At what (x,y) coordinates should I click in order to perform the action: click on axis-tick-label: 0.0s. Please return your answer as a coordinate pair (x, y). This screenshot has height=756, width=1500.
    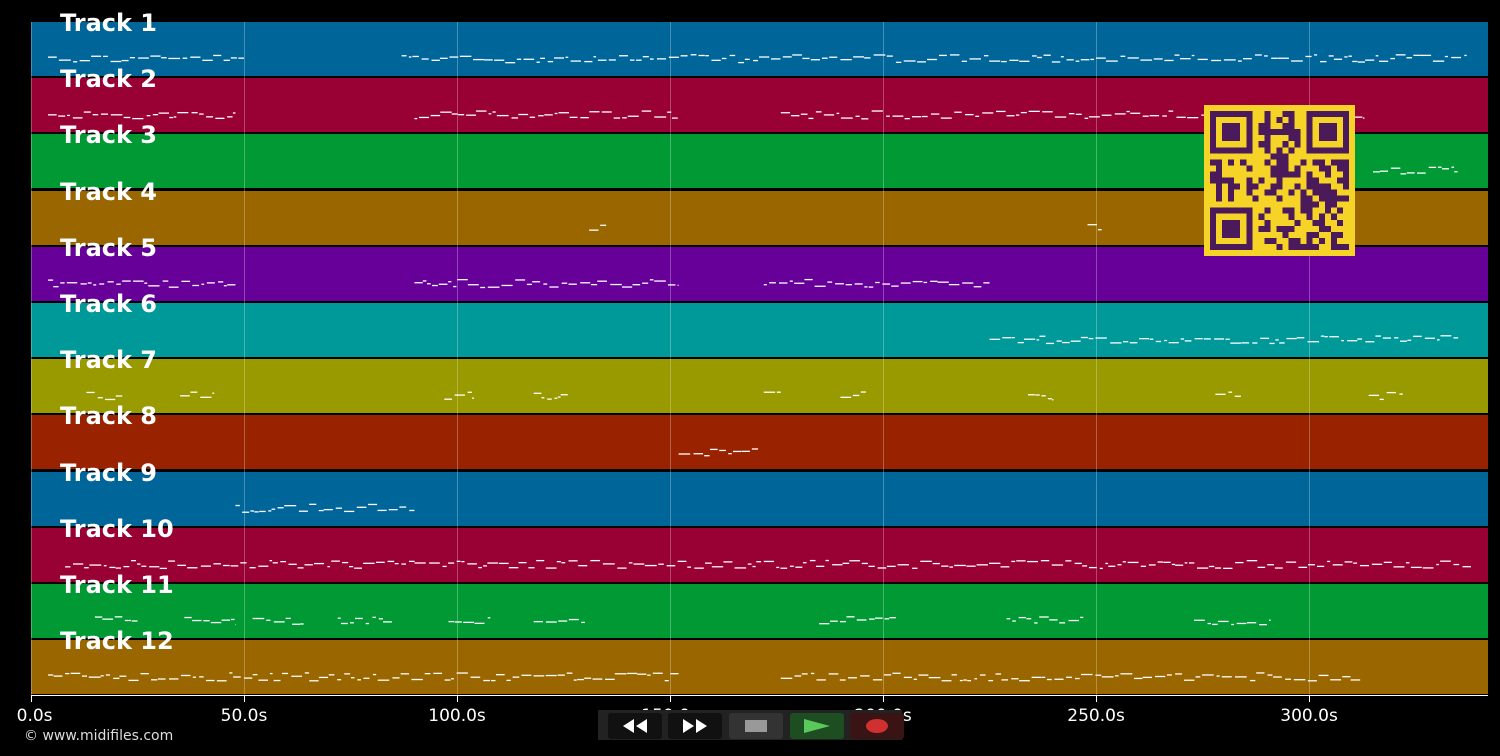
    Looking at the image, I should click on (34, 716).